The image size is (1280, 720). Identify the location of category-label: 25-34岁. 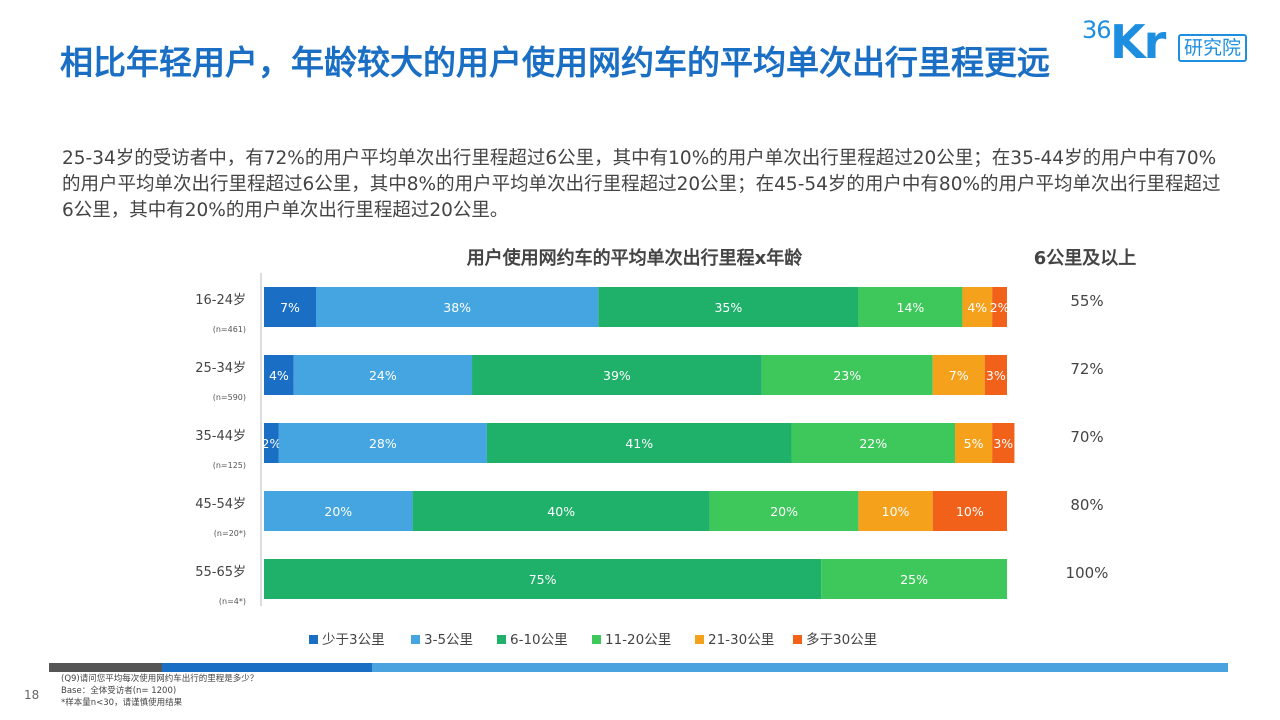
(220, 368).